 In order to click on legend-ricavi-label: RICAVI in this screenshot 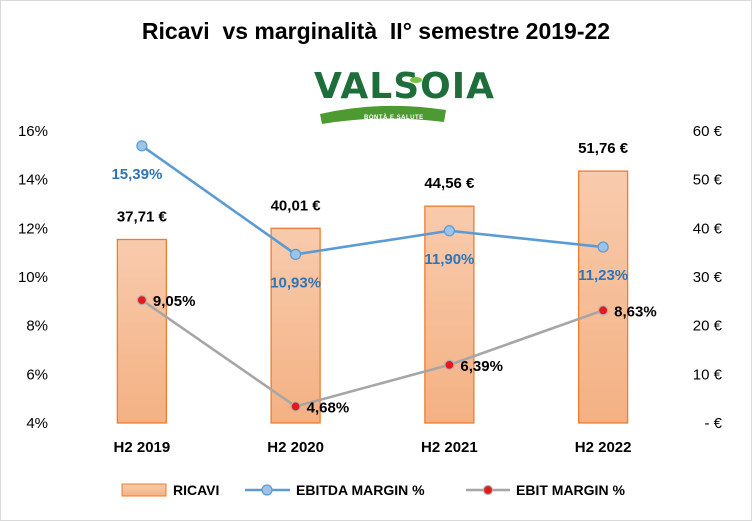, I will do `click(196, 490)`.